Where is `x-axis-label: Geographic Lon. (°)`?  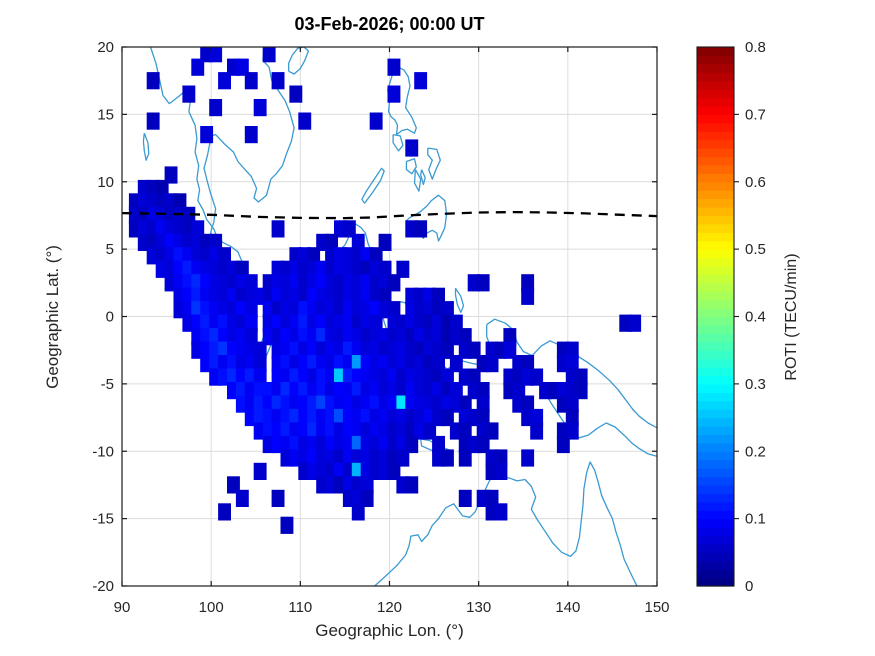
x-axis-label: Geographic Lon. (°) is located at coordinates (389, 630).